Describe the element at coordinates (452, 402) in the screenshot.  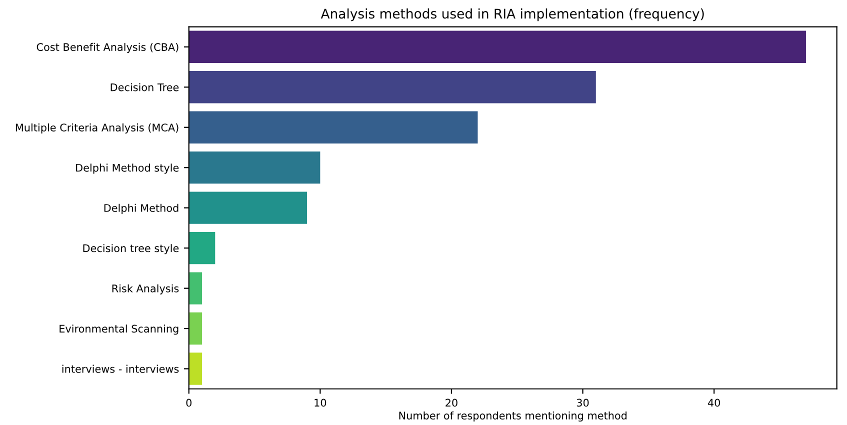
I see `x-tick-label: 20` at that location.